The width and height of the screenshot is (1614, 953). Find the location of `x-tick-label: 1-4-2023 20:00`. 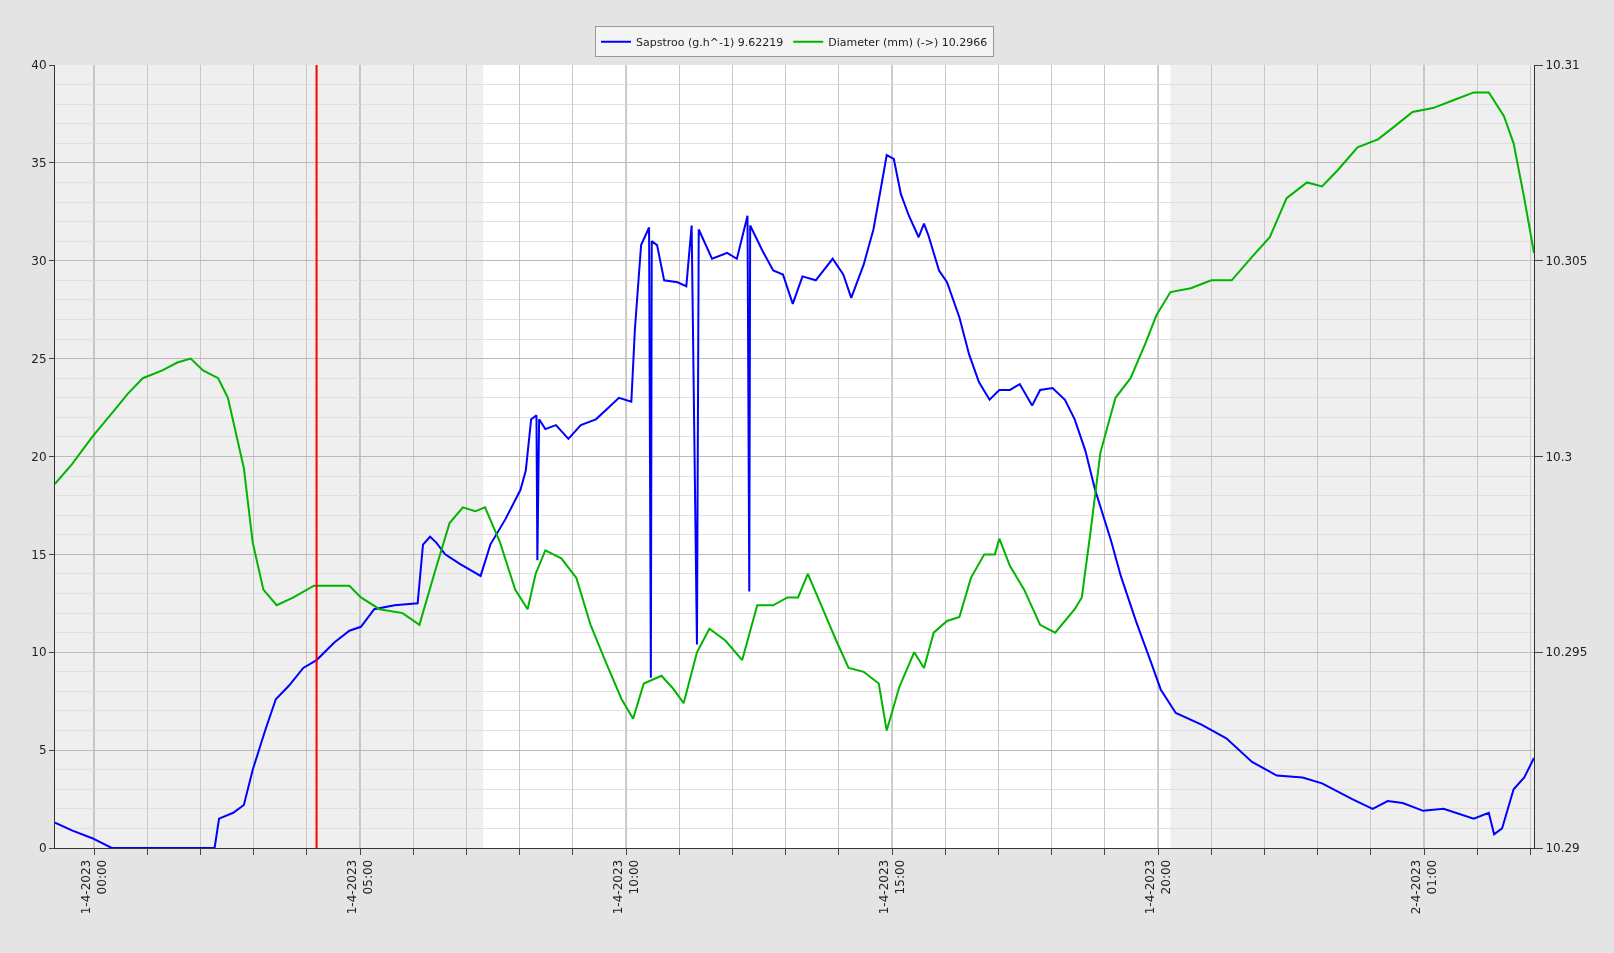

x-tick-label: 1-4-2023 20:00 is located at coordinates (1158, 887).